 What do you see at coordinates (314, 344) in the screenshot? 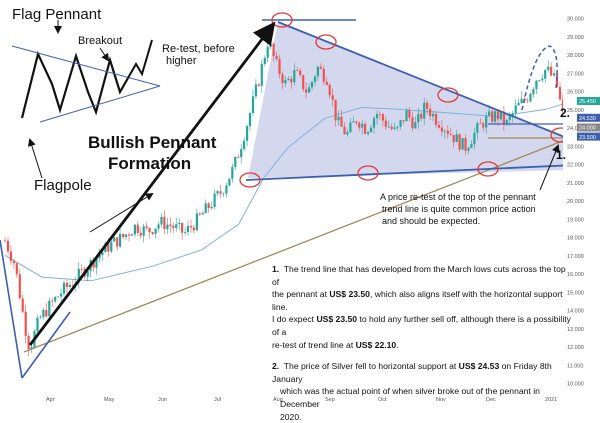
I see `note1-text-d1: re-test of trend line at` at bounding box center [314, 344].